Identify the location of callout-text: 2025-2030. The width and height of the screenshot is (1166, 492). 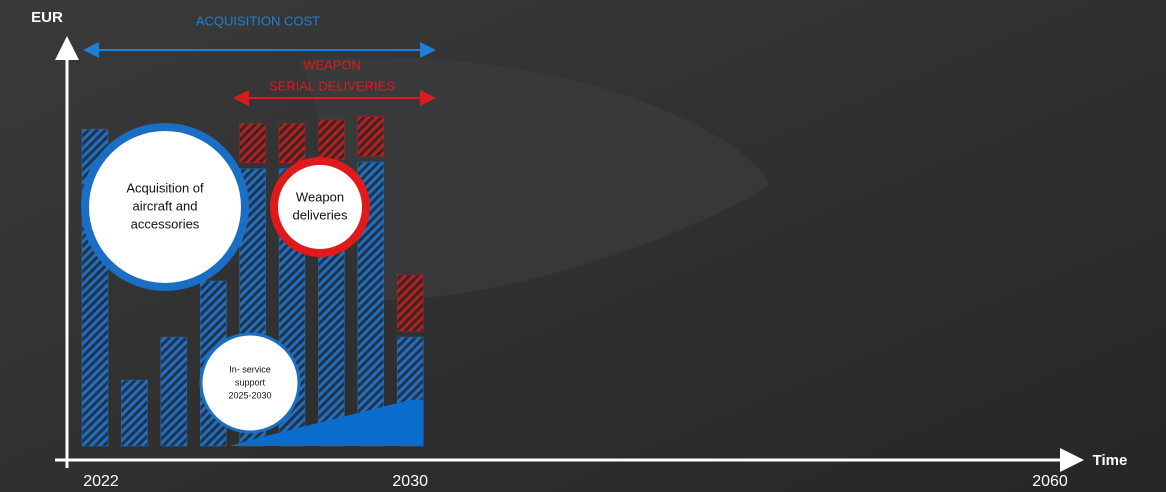
(249, 395).